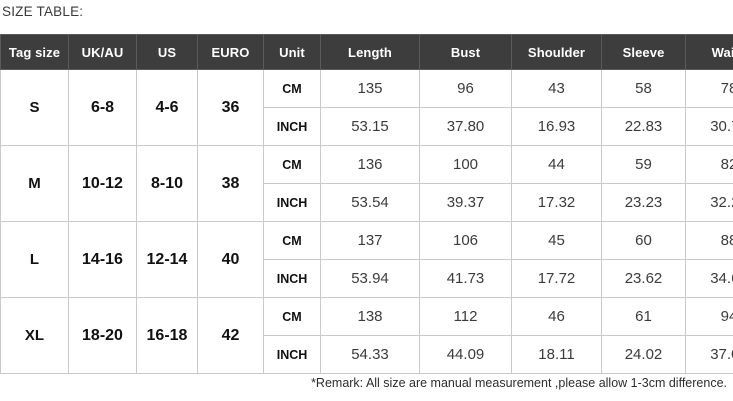  What do you see at coordinates (643, 164) in the screenshot?
I see `cell-sleeve-cm: 59` at bounding box center [643, 164].